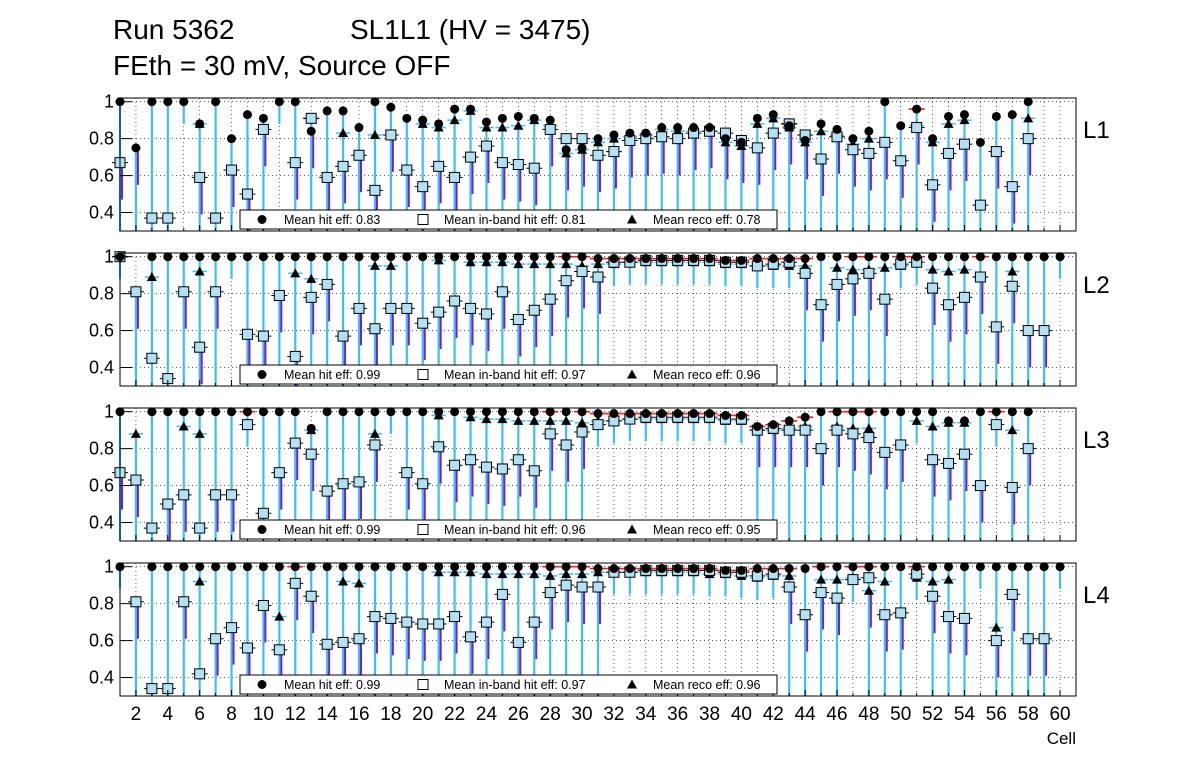 The image size is (1196, 772). What do you see at coordinates (454, 714) in the screenshot?
I see `x-tick-label: 22` at bounding box center [454, 714].